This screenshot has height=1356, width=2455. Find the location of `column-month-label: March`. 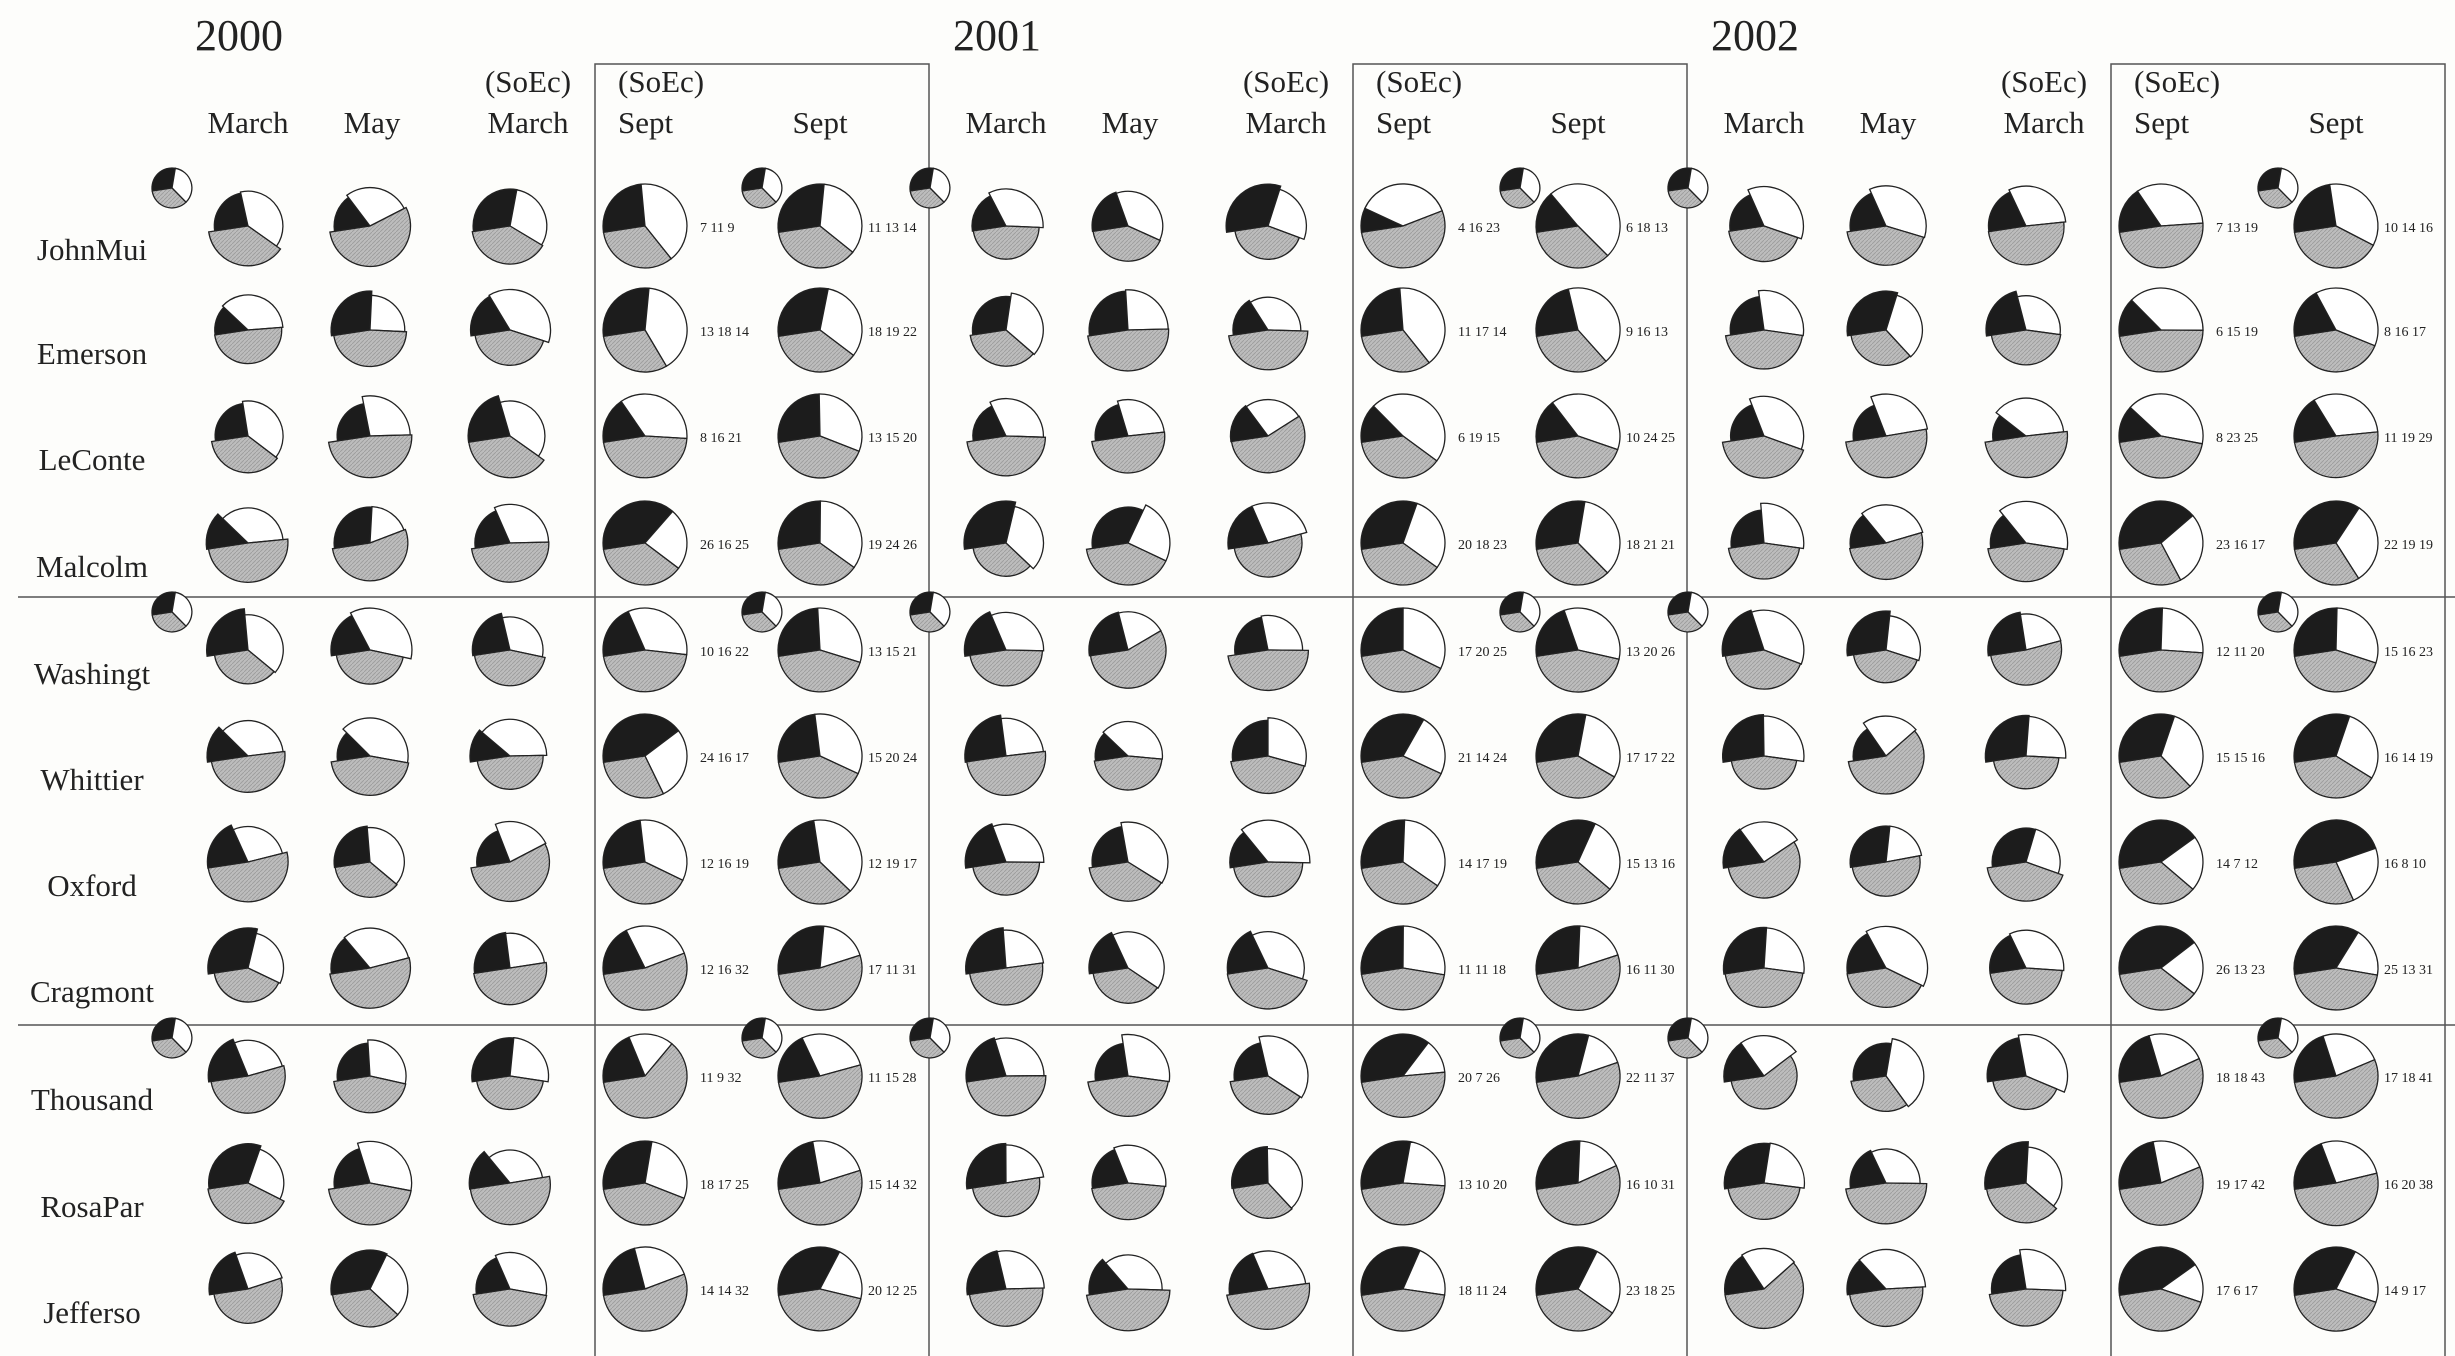

column-month-label: March is located at coordinates (1006, 122).